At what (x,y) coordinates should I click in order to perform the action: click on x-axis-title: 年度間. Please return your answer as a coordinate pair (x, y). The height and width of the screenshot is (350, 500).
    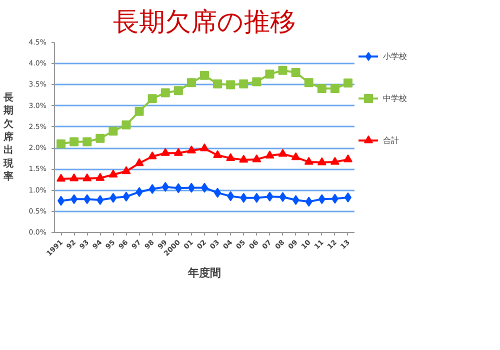
    Looking at the image, I should click on (204, 273).